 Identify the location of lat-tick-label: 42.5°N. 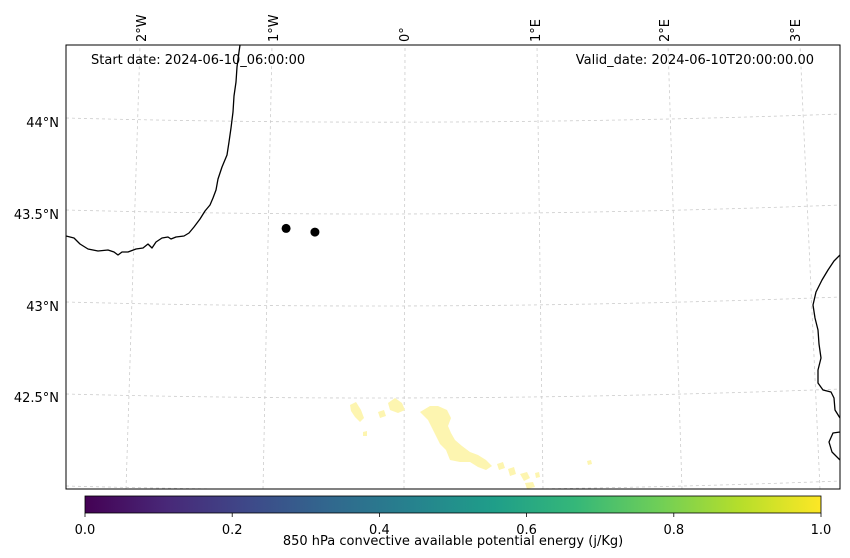
(36, 398).